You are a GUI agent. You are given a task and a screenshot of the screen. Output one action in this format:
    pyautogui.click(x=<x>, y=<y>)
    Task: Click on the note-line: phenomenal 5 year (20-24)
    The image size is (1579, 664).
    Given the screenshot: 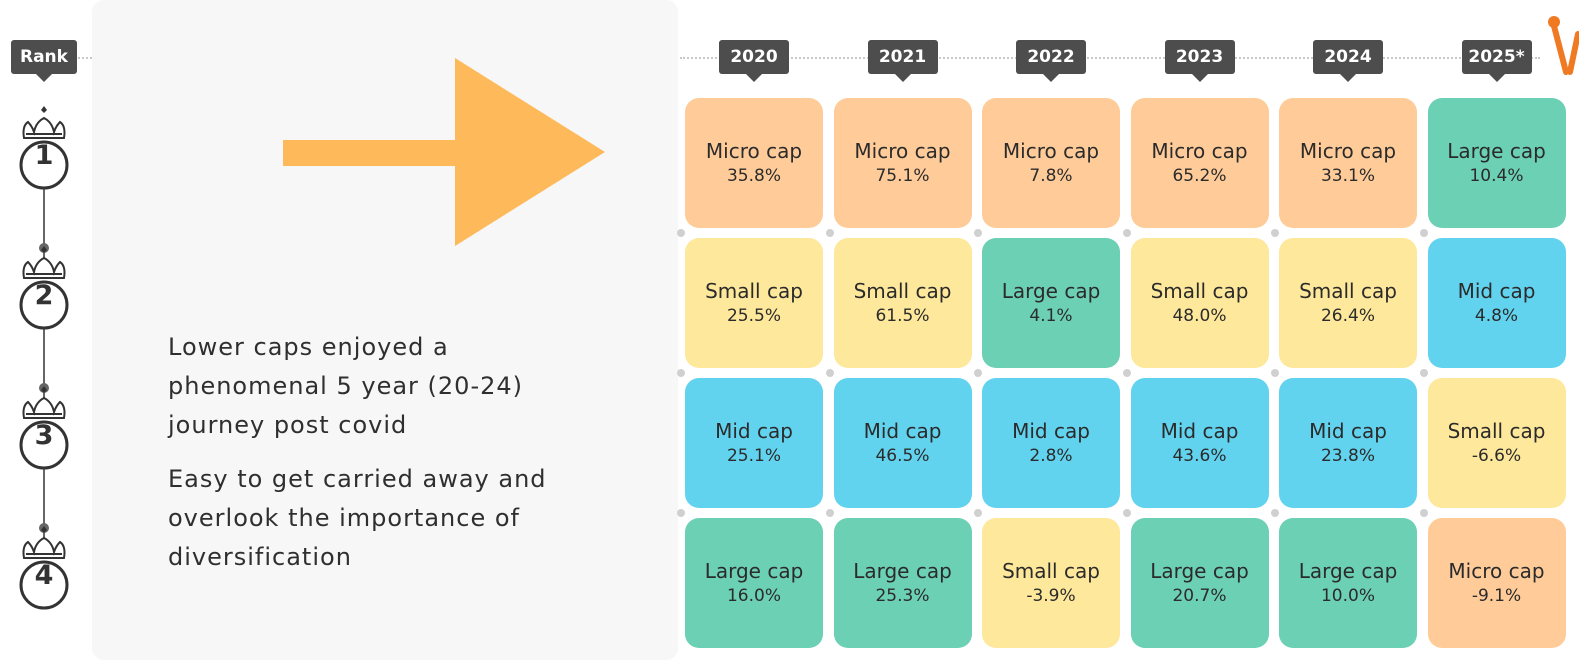 What is the action you would take?
    pyautogui.click(x=345, y=386)
    